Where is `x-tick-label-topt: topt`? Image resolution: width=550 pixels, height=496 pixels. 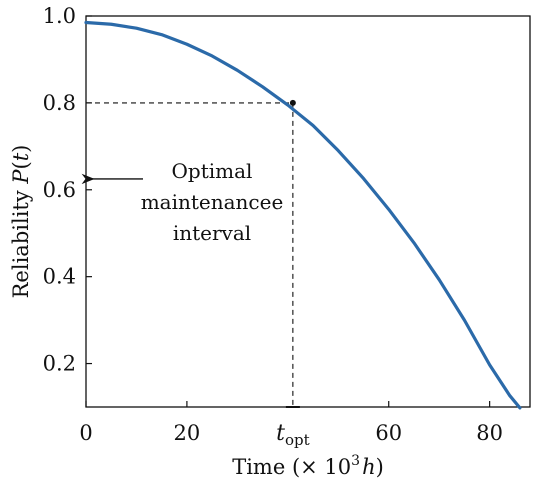
x-tick-label-topt: topt is located at coordinates (293, 435).